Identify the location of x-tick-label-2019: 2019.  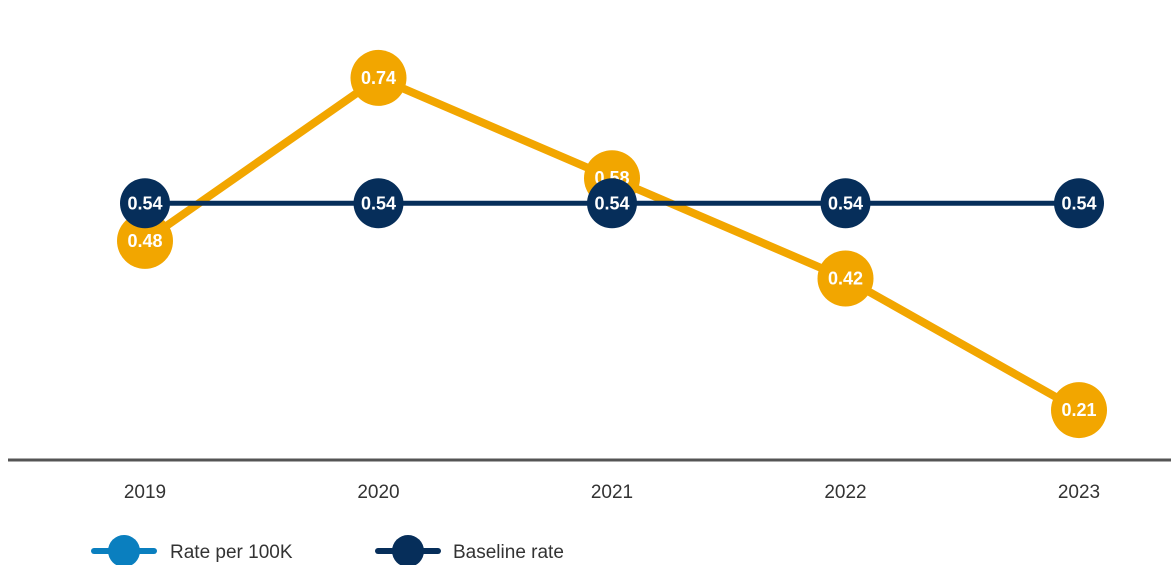
(145, 492).